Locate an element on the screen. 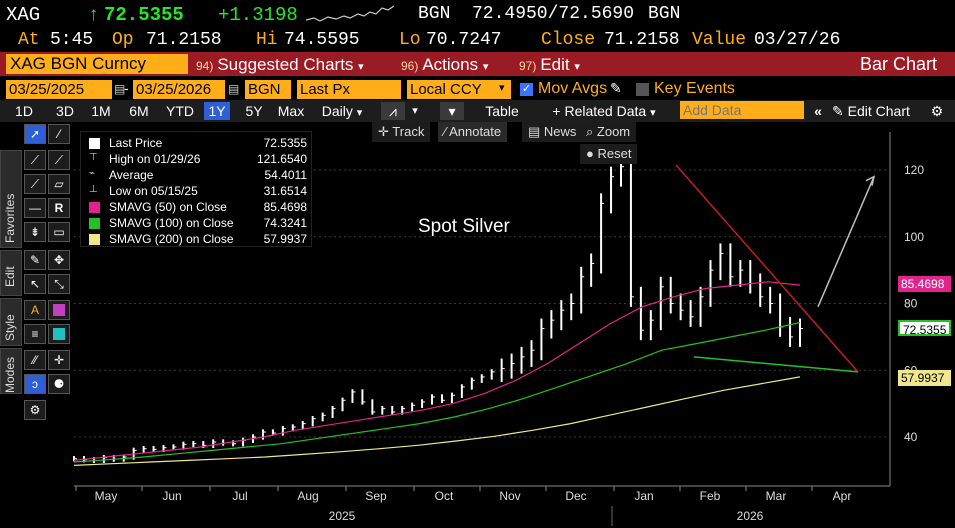 The image size is (955, 528). resize-icon: ⤡ is located at coordinates (59, 284).